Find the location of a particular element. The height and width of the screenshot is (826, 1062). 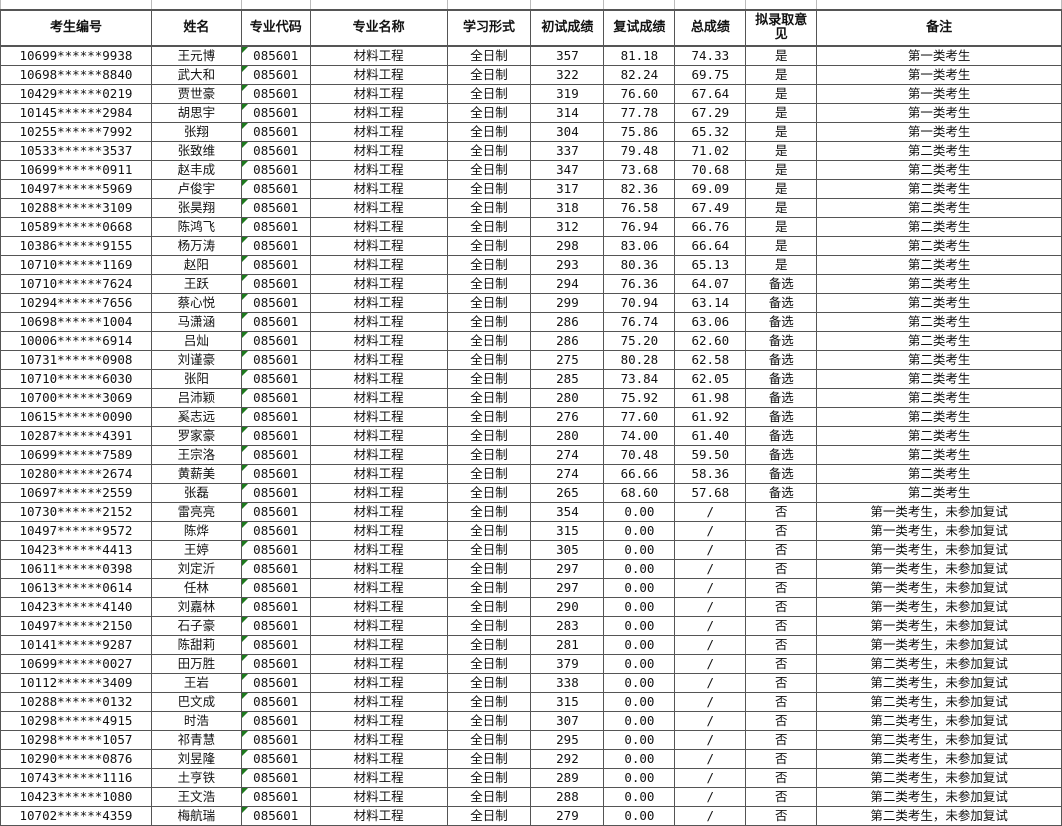

cell-name: 刘谨豪 is located at coordinates (196, 360).